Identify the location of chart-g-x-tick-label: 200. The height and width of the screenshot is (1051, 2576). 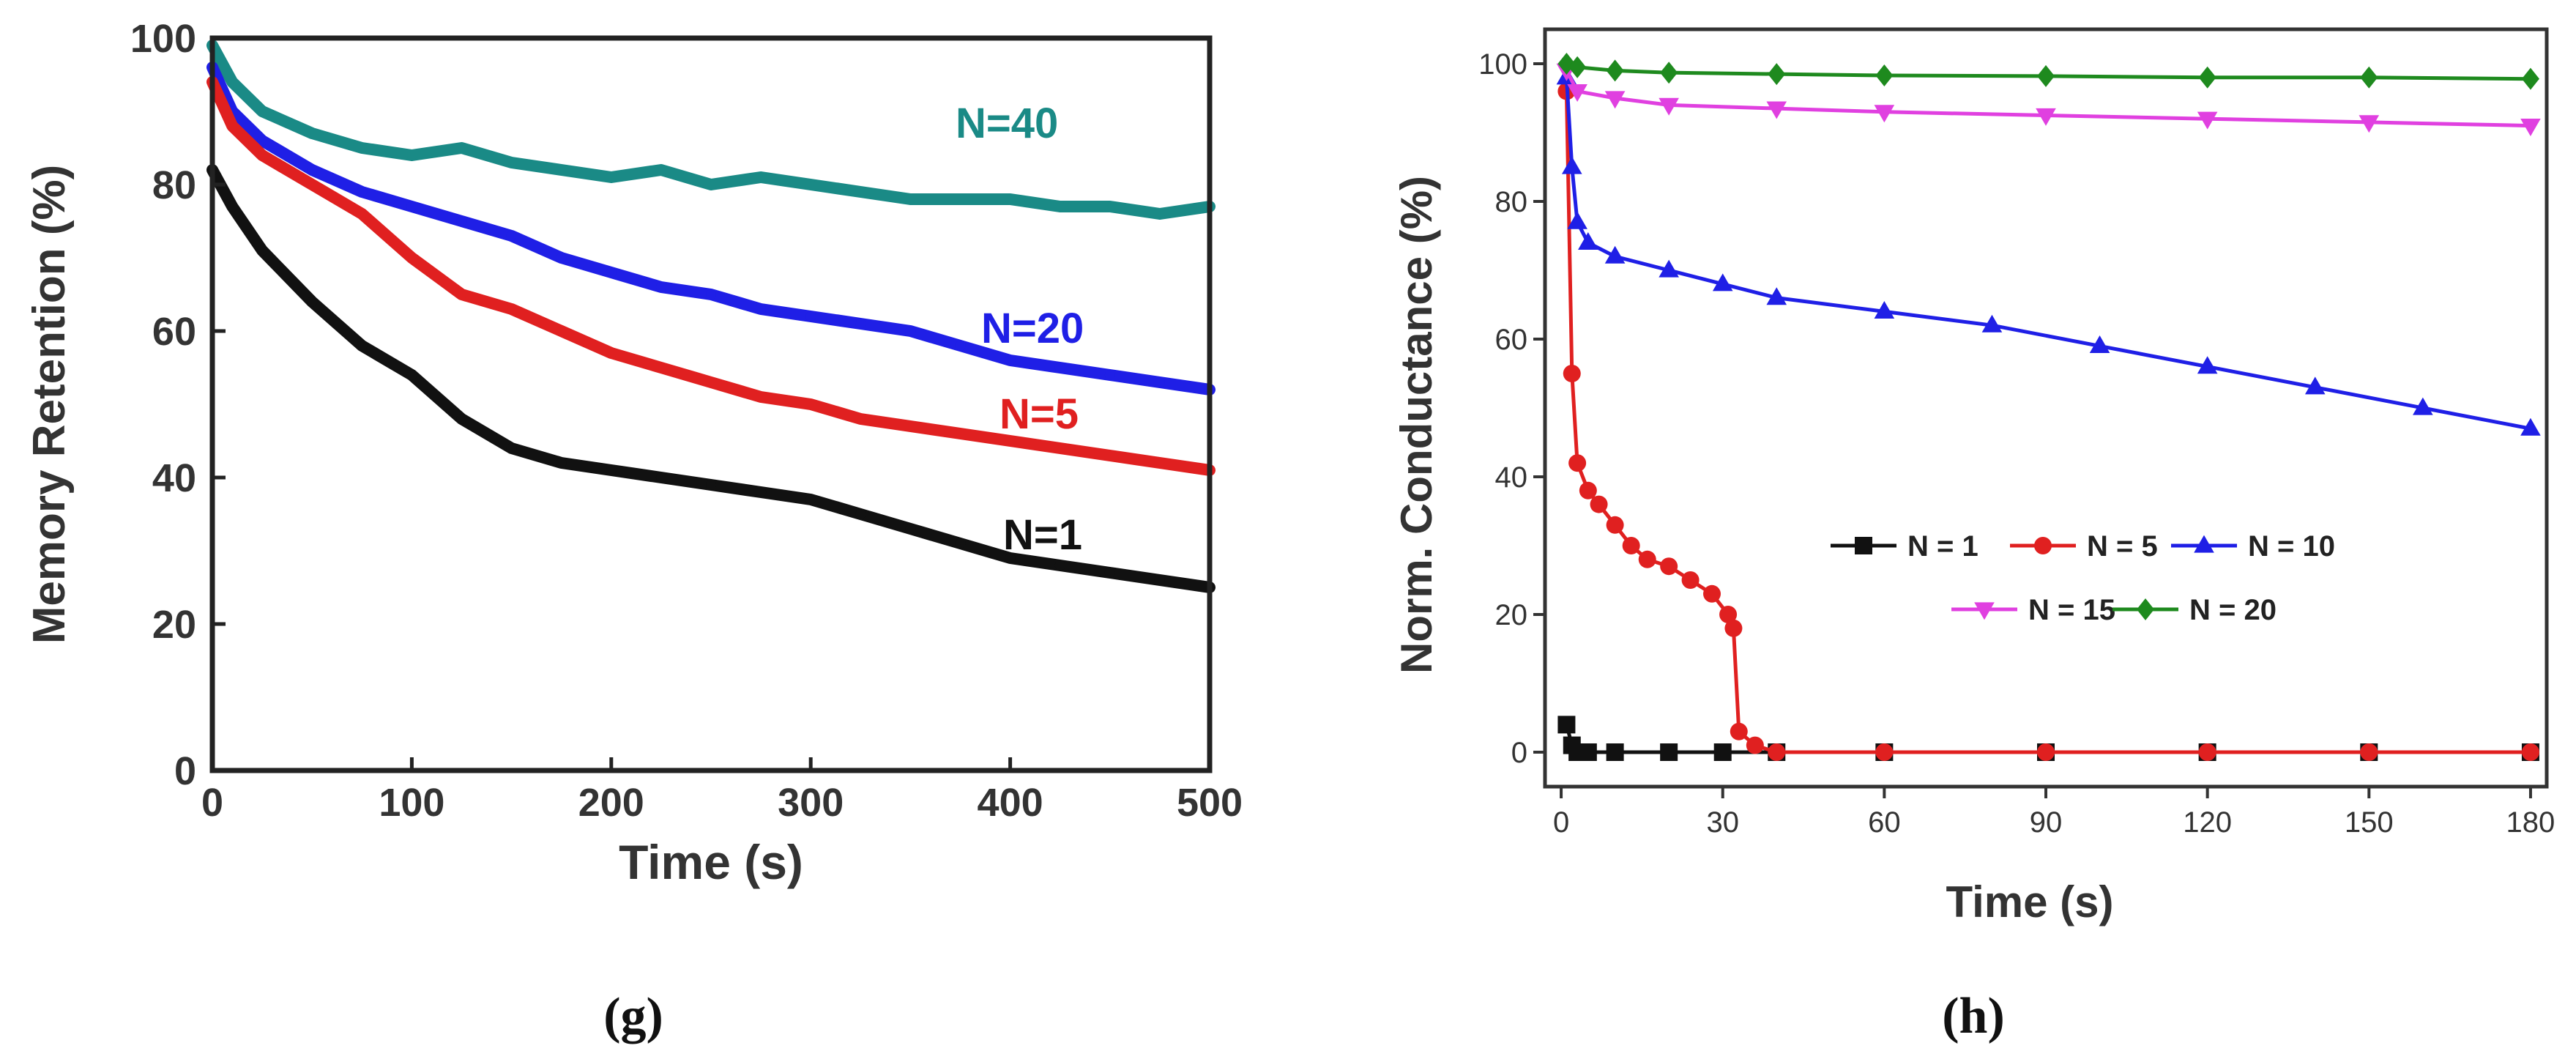
(611, 803).